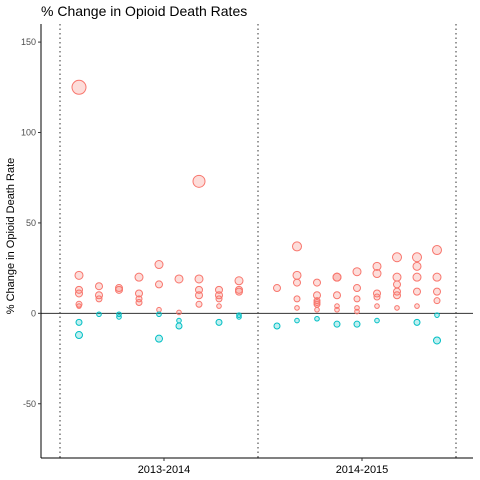 This screenshot has height=480, width=480. I want to click on chart-title: % Change in Opioid Death Rates, so click(144, 11).